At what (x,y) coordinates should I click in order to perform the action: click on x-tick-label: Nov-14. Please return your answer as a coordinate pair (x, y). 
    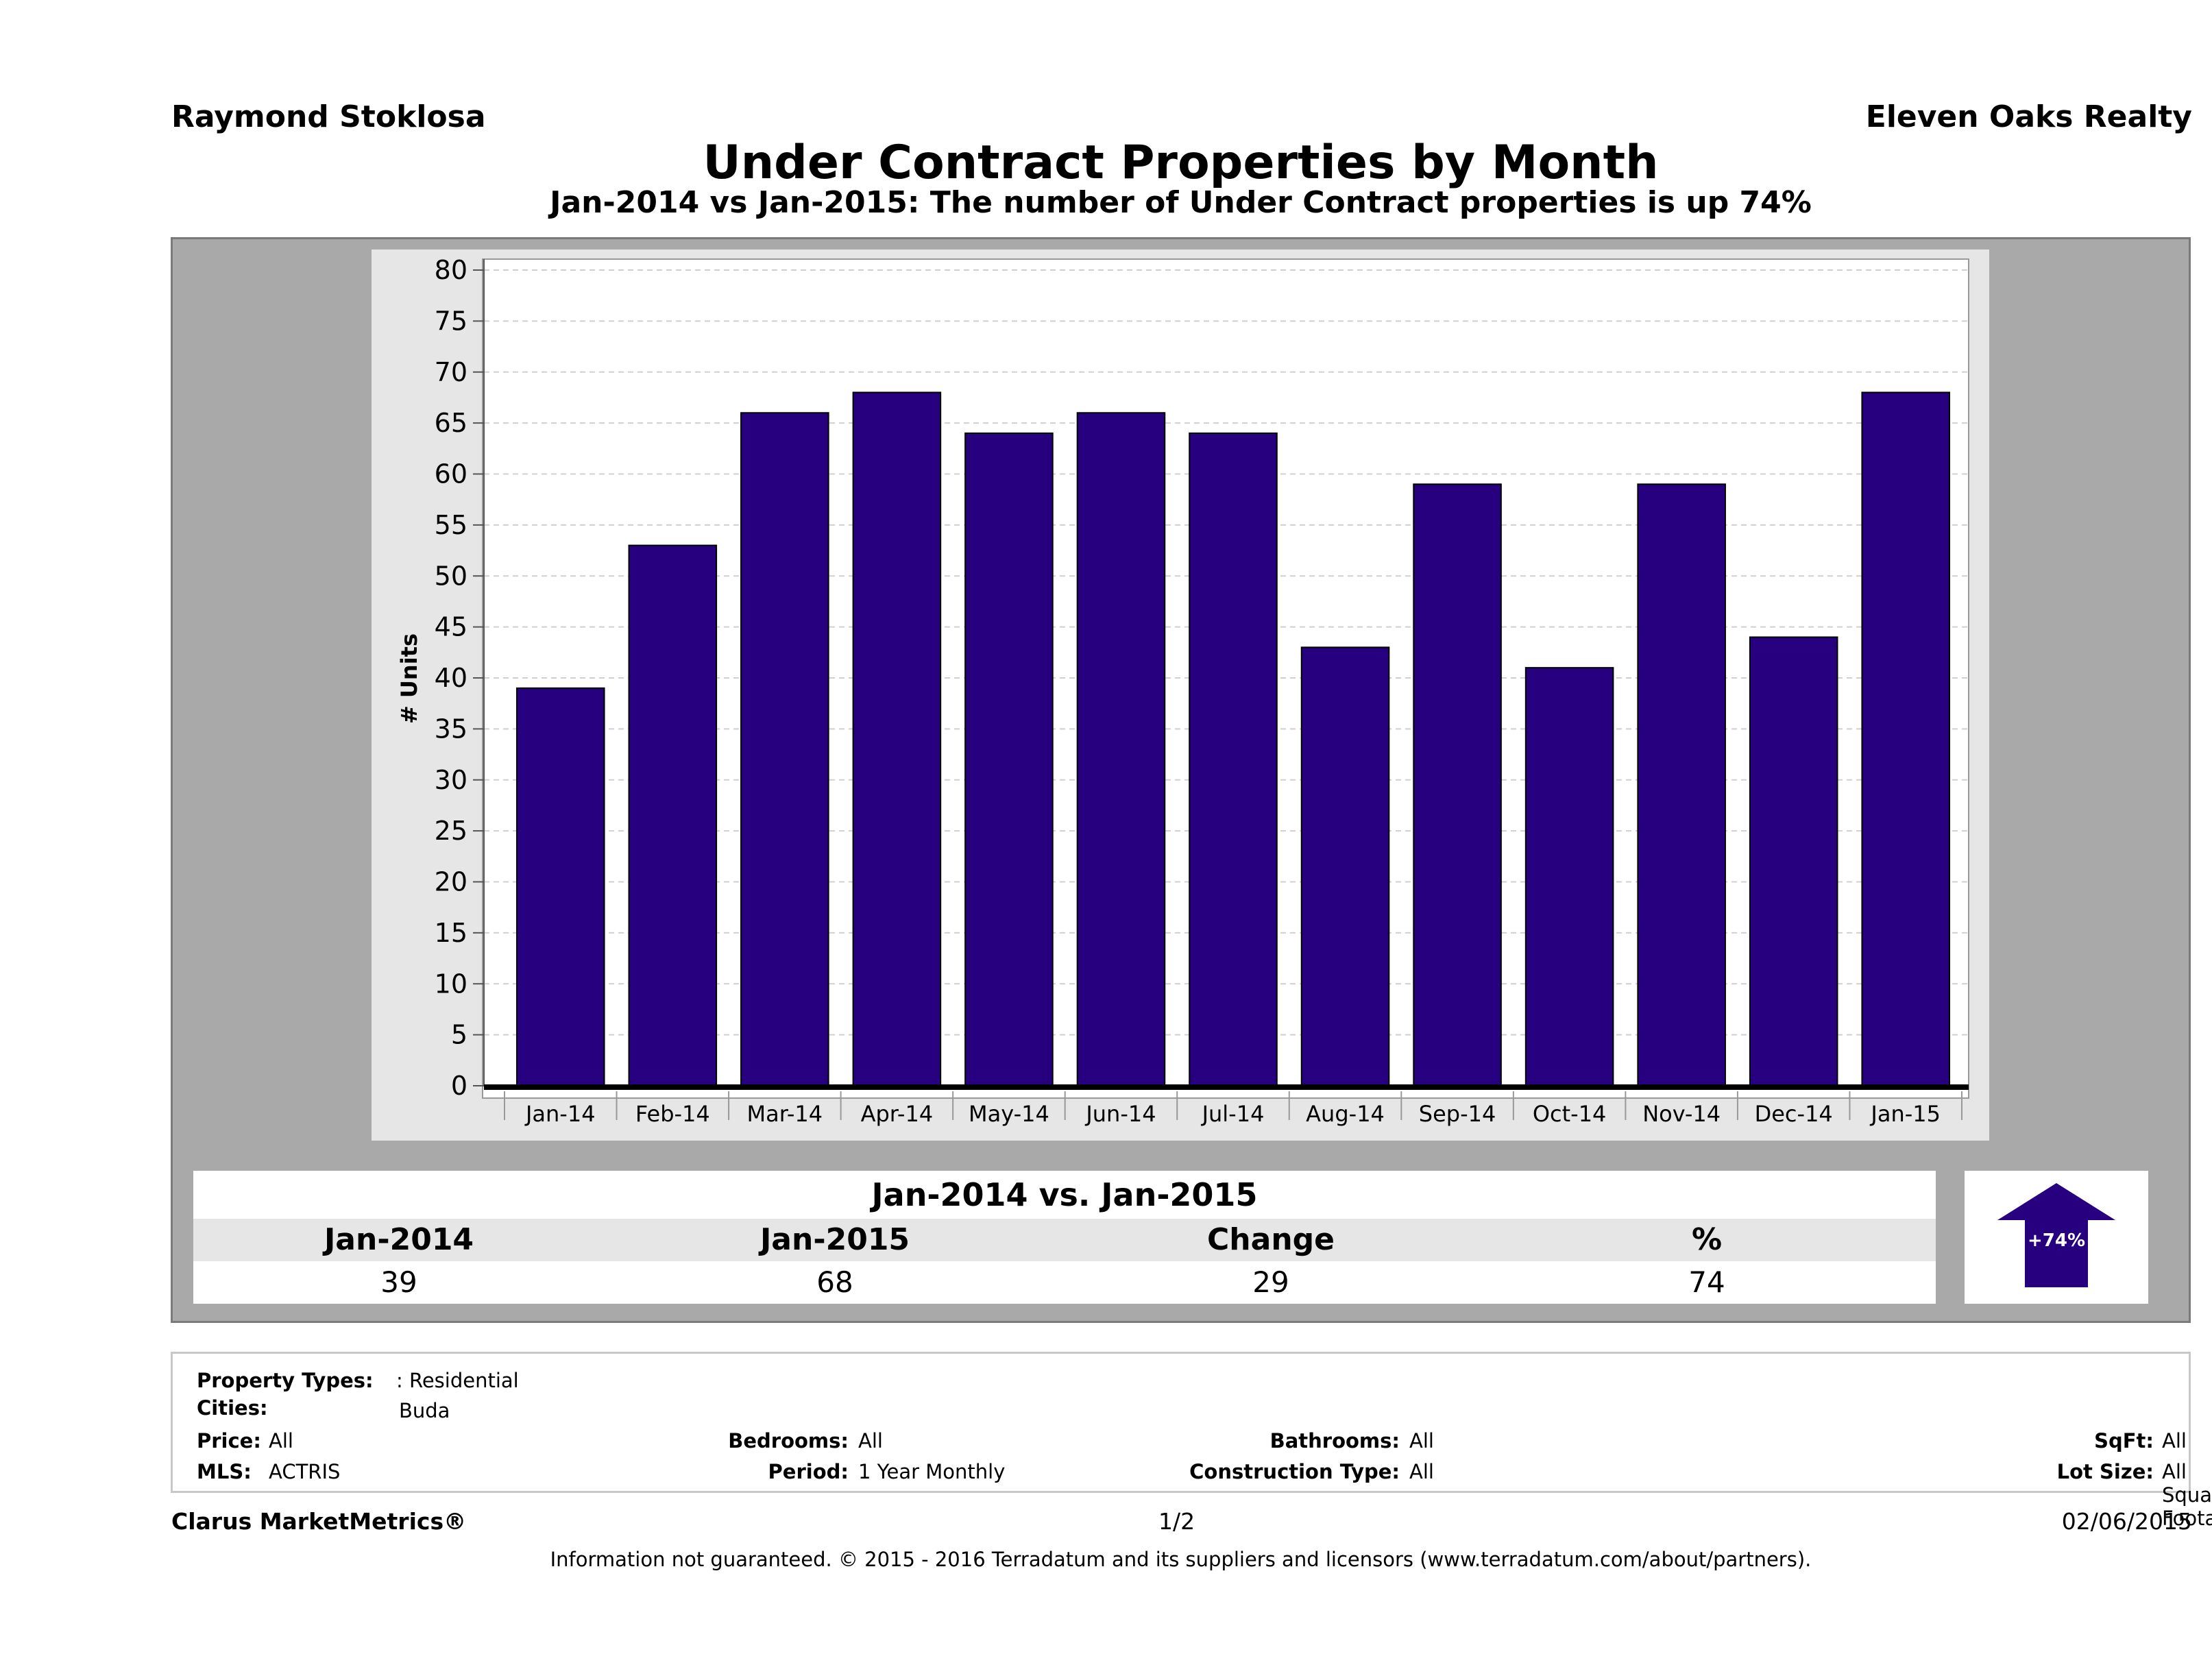
    Looking at the image, I should click on (1682, 1114).